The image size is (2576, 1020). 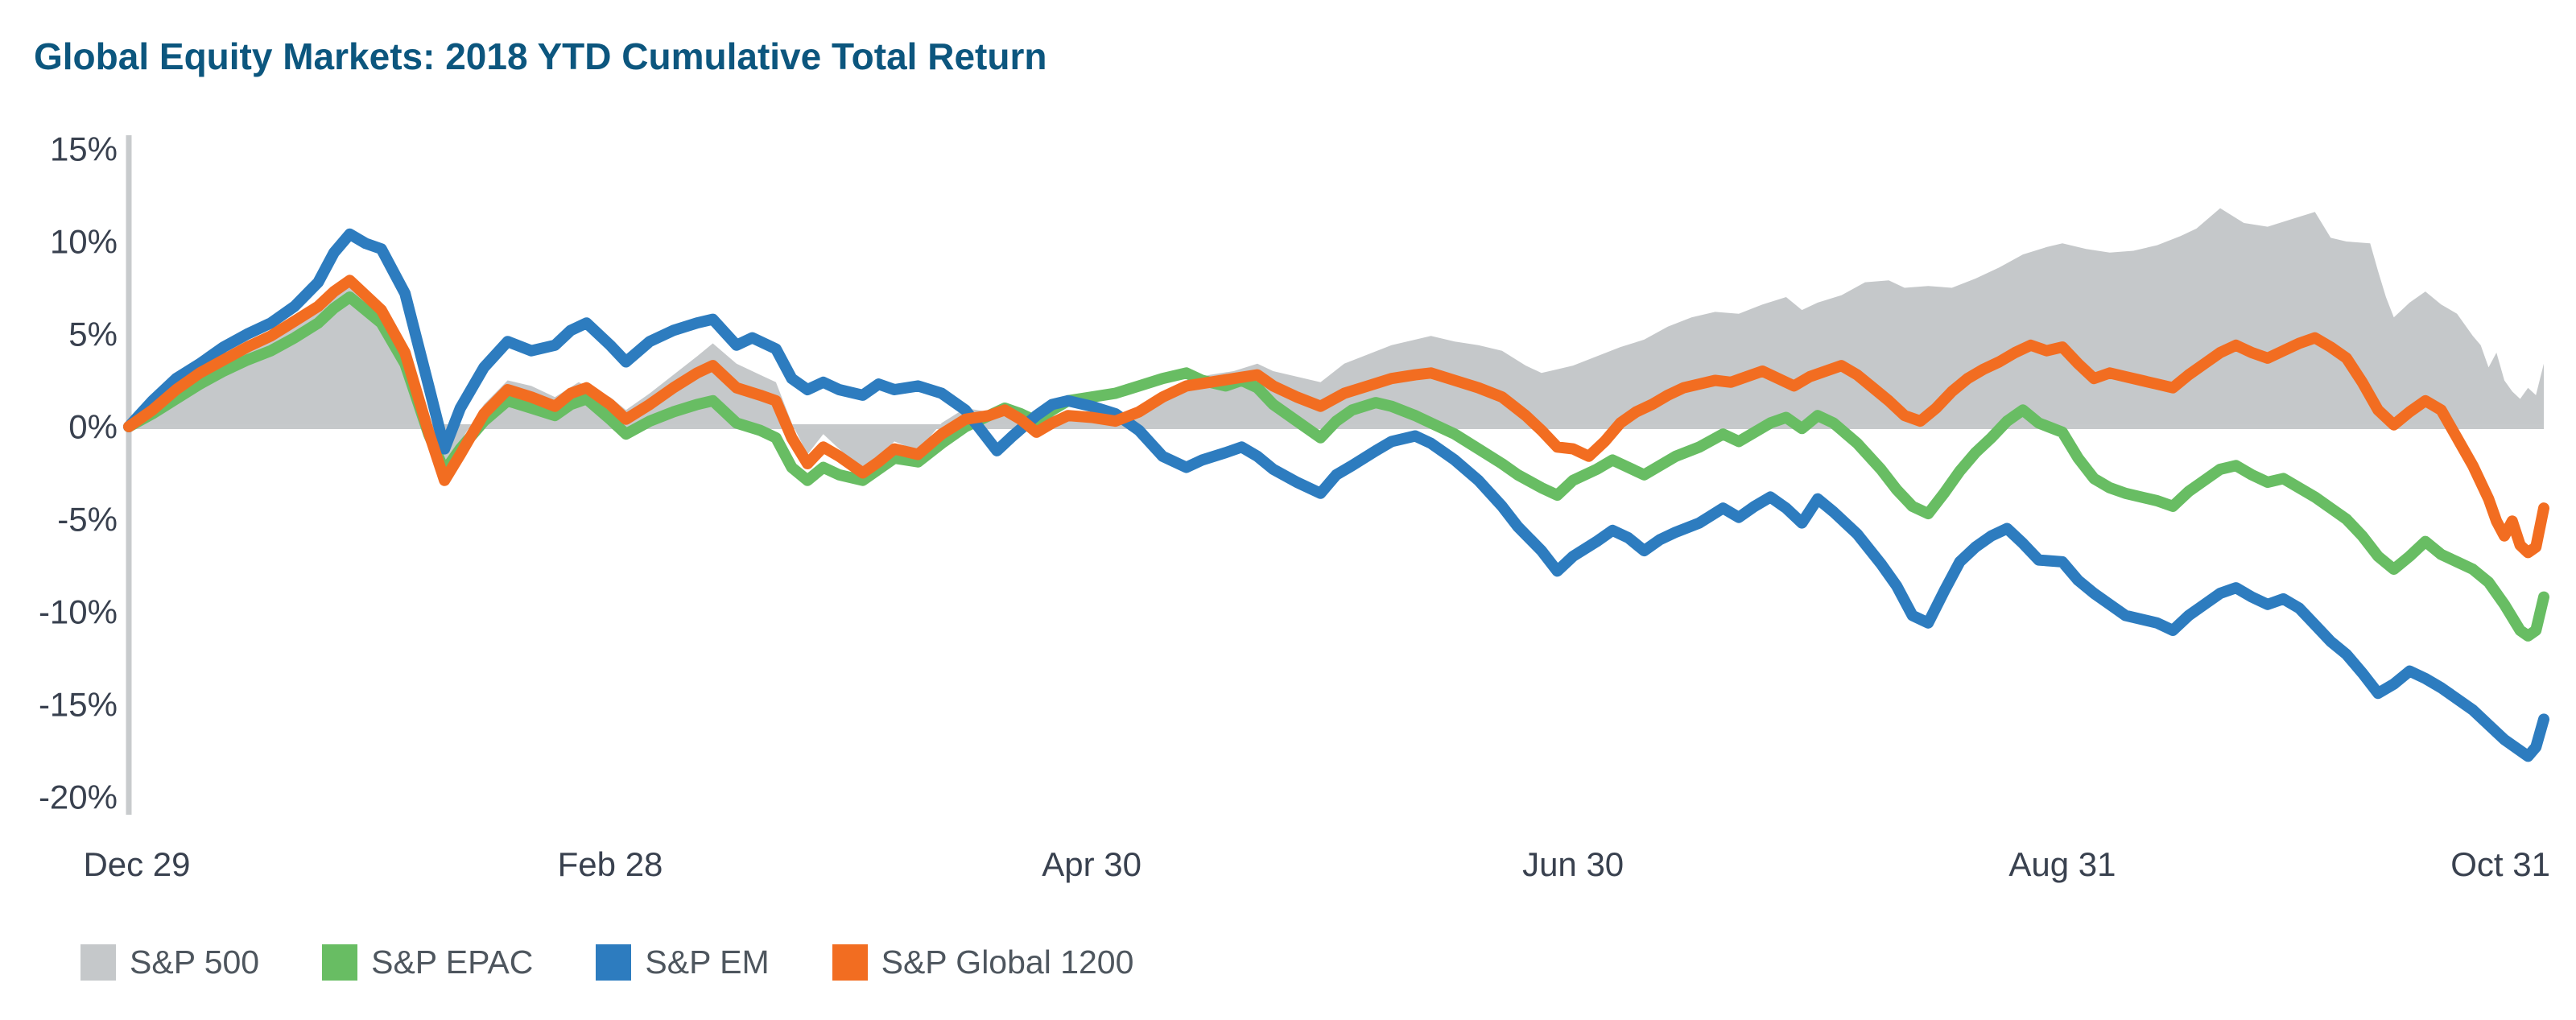 I want to click on legend-item-s-p-epac: S&P EPAC, so click(x=427, y=962).